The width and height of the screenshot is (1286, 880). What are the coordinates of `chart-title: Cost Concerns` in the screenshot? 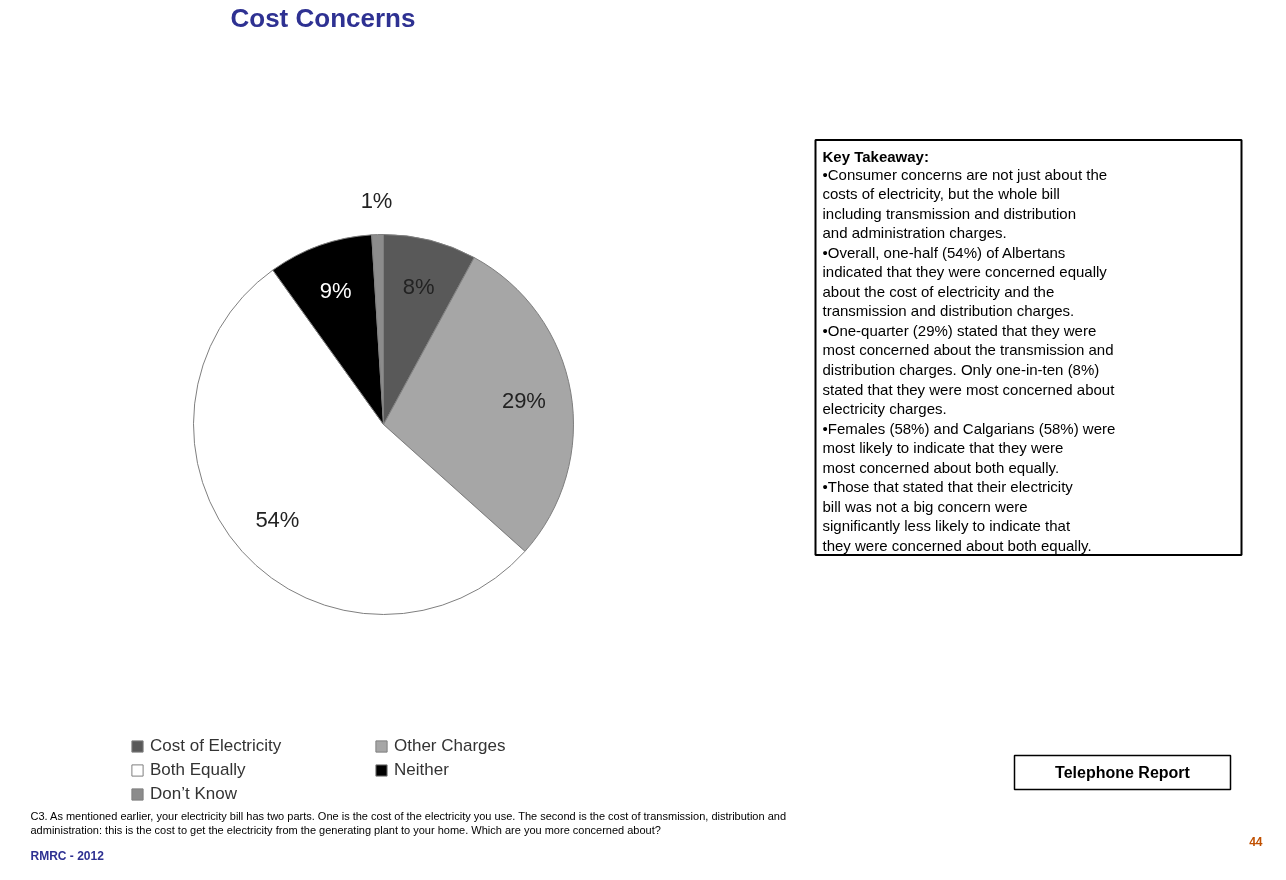 It's located at (323, 17).